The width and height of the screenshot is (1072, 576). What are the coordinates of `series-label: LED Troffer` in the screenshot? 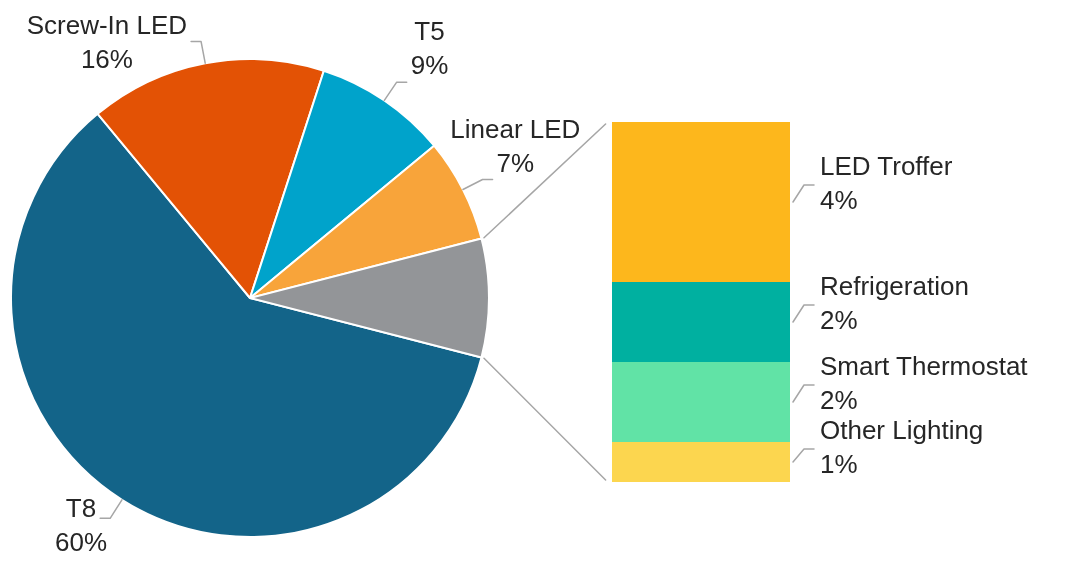 It's located at (886, 166).